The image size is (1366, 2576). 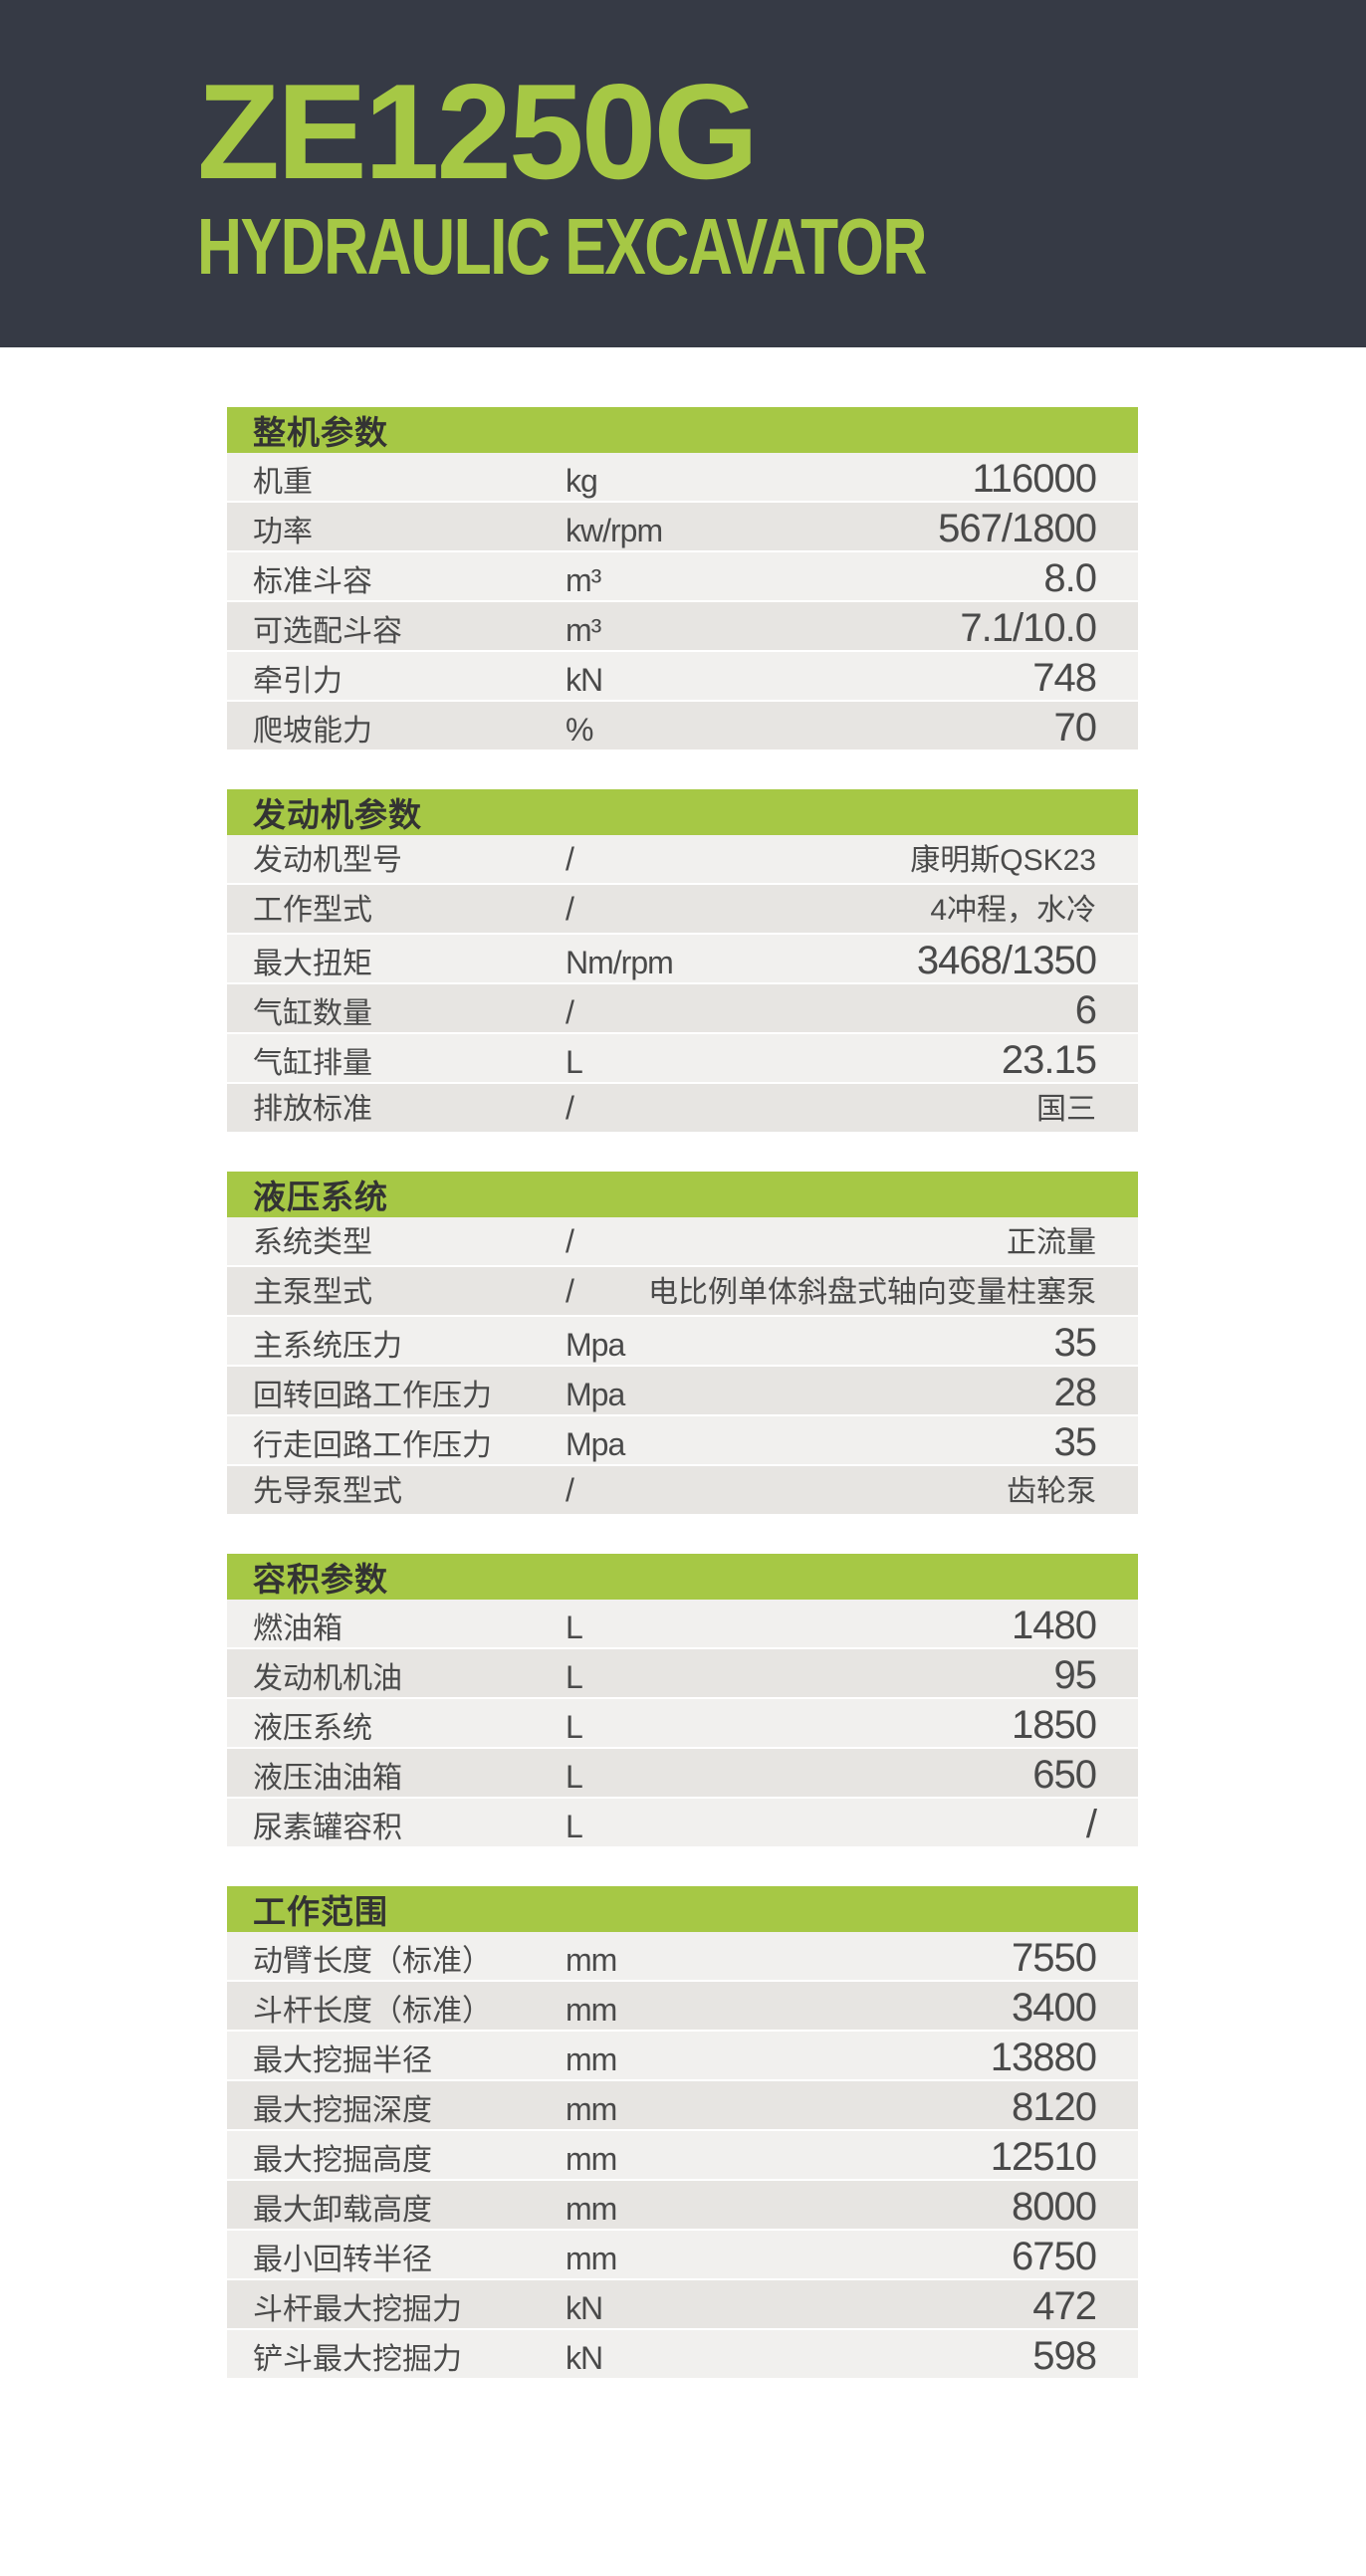 What do you see at coordinates (682, 2305) in the screenshot?
I see `spec-row: 斗杆最大挖掘力 kN 472` at bounding box center [682, 2305].